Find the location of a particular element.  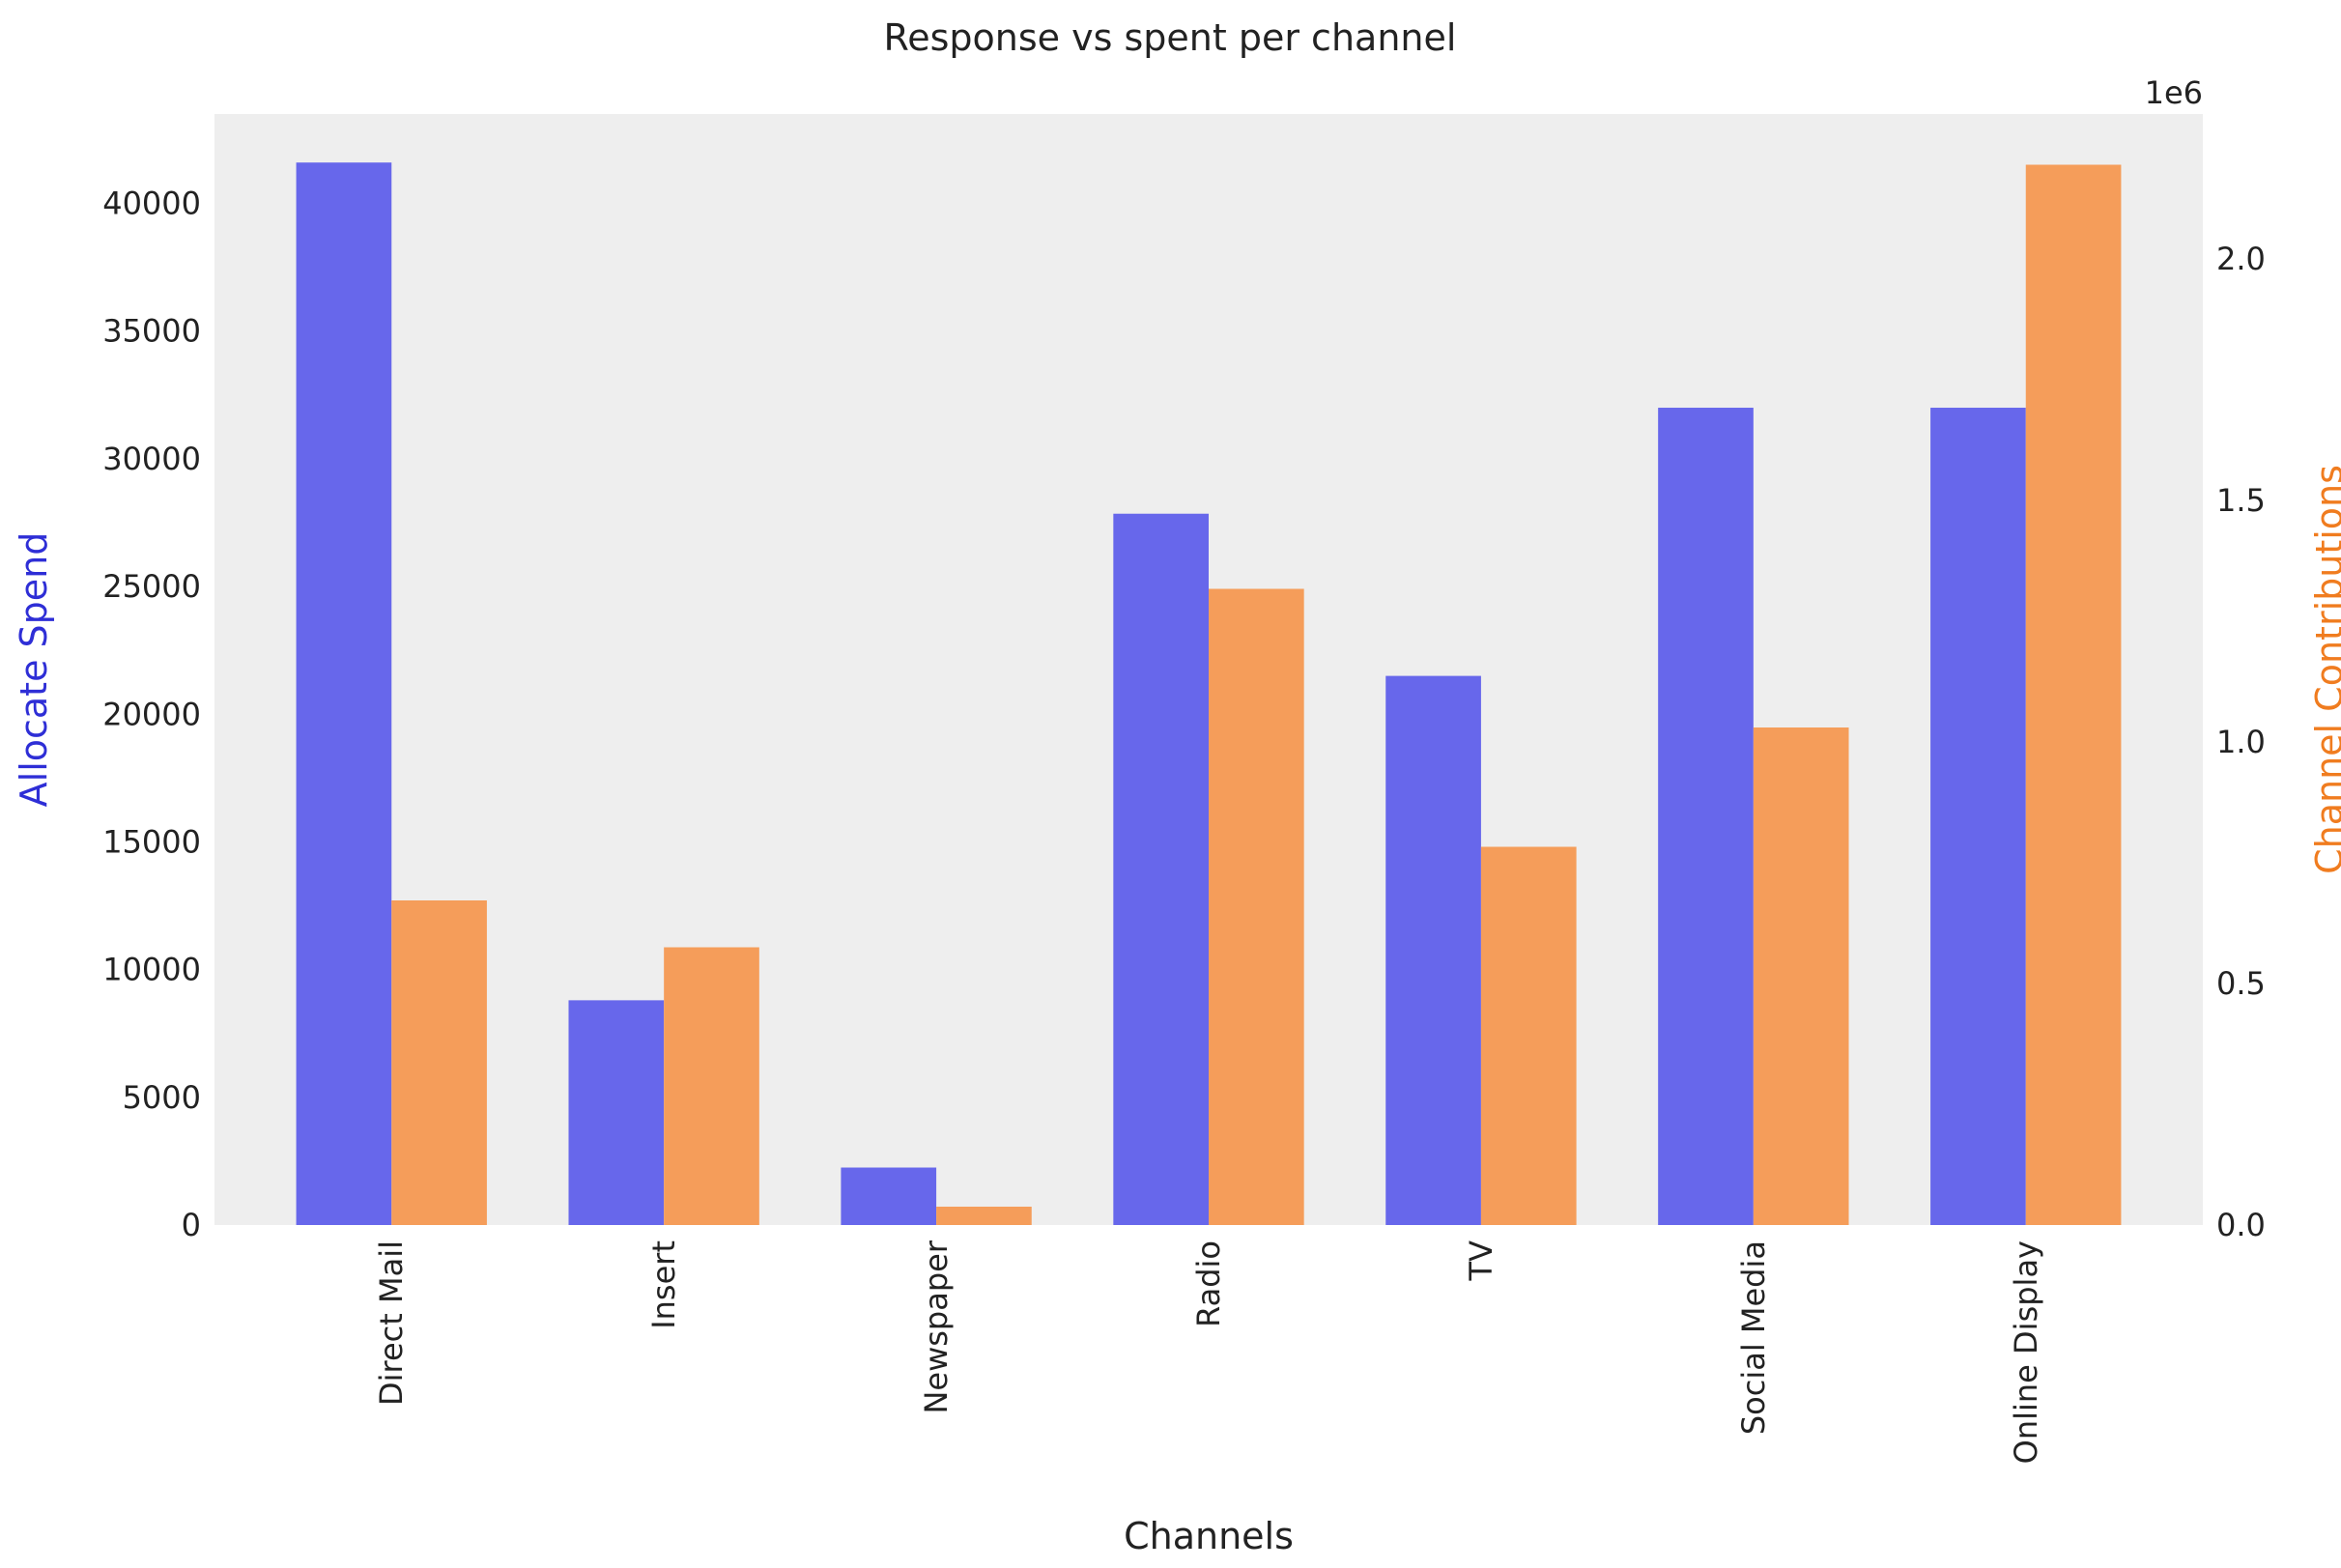

bar-spend-newspaper is located at coordinates (889, 1196).